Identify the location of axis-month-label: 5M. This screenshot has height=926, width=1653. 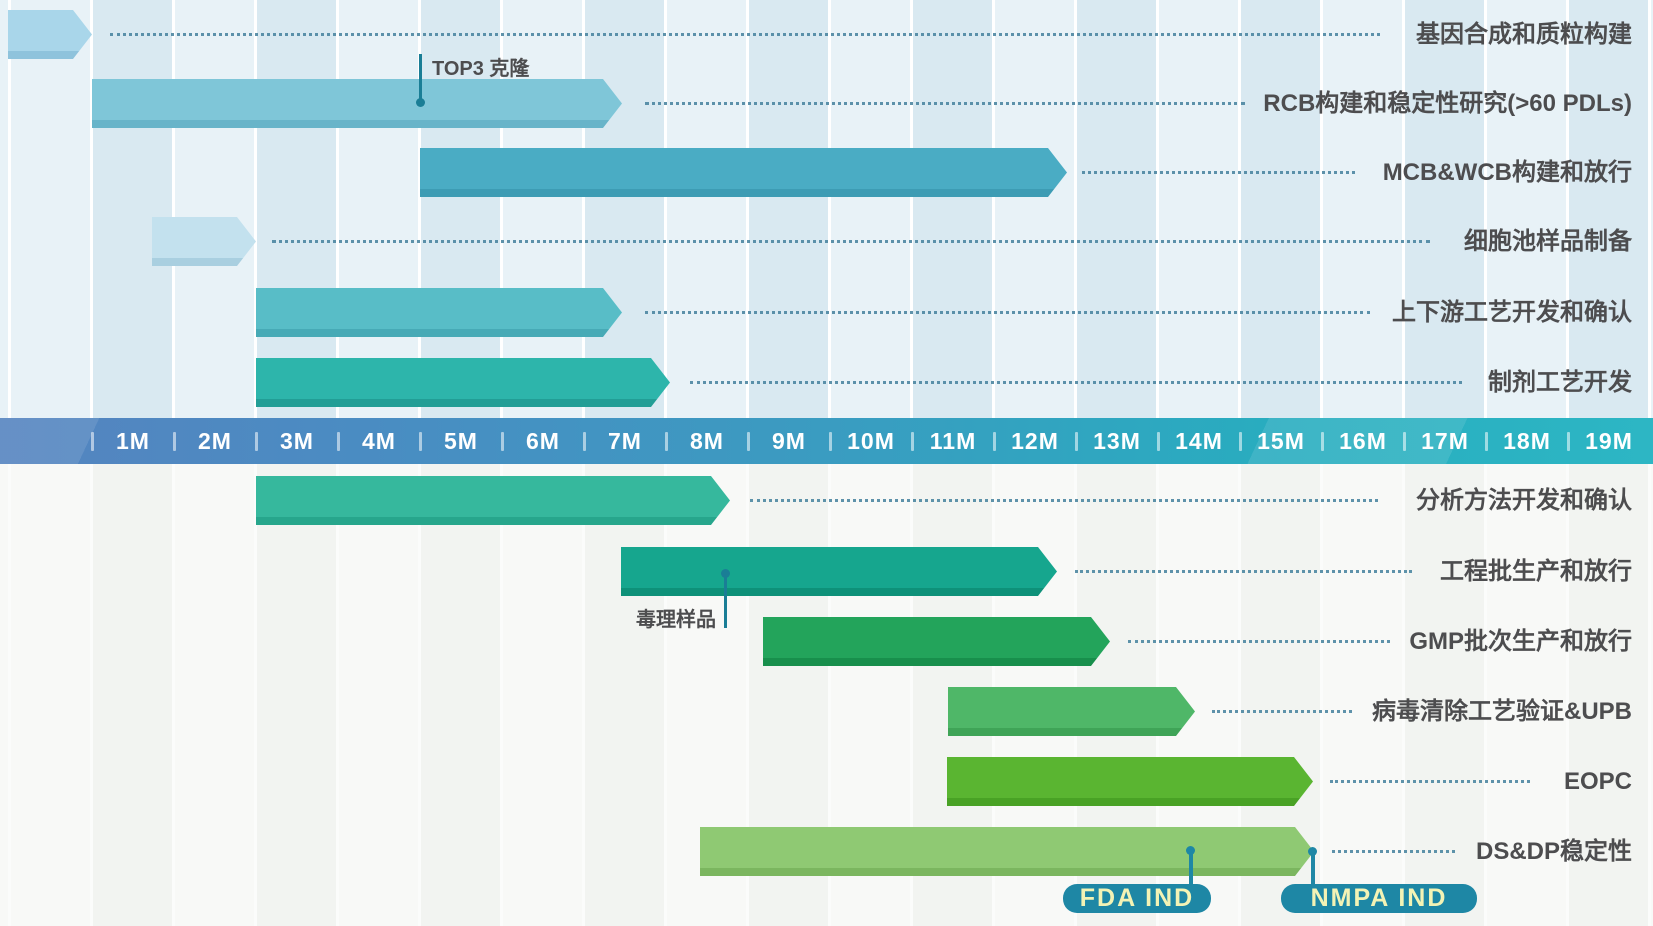
(461, 440).